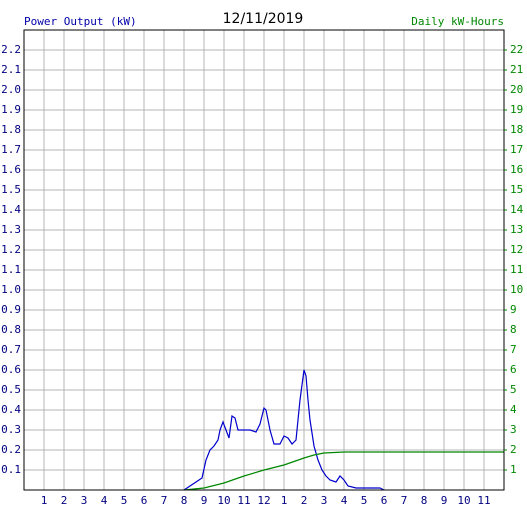 The height and width of the screenshot is (510, 527). Describe the element at coordinates (513, 329) in the screenshot. I see `y2-tick-label: 8` at that location.